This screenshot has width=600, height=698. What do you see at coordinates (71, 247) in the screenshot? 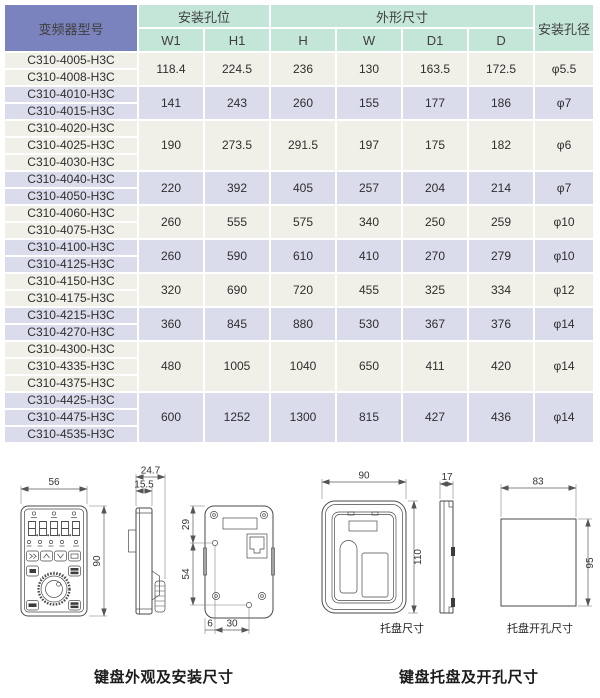
I see `model-cell: C310-4100-H3C` at bounding box center [71, 247].